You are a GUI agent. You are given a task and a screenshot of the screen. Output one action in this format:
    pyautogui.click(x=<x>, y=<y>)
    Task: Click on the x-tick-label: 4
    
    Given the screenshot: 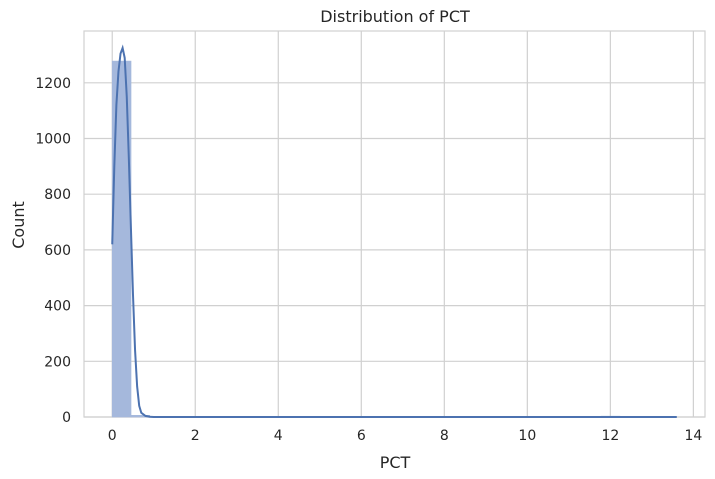 What is the action you would take?
    pyautogui.click(x=278, y=436)
    